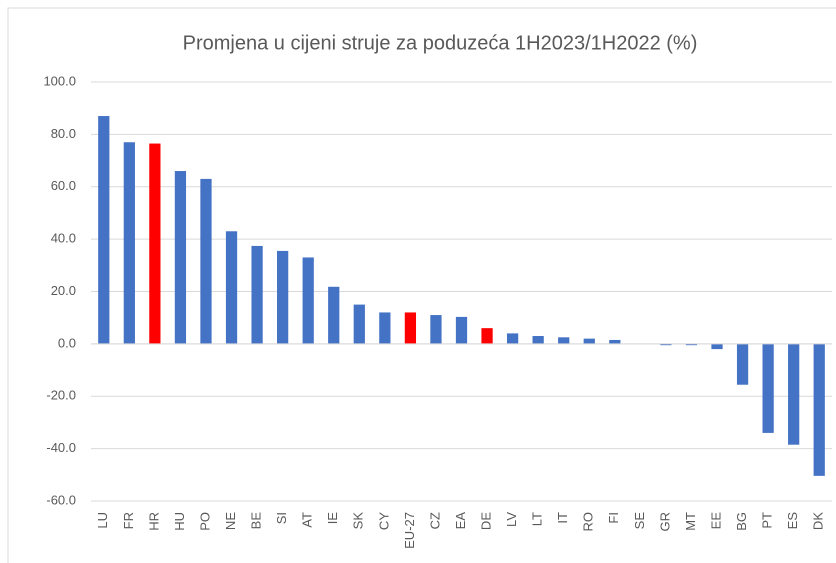 This screenshot has height=563, width=836. I want to click on x-tick-label: EE, so click(715, 521).